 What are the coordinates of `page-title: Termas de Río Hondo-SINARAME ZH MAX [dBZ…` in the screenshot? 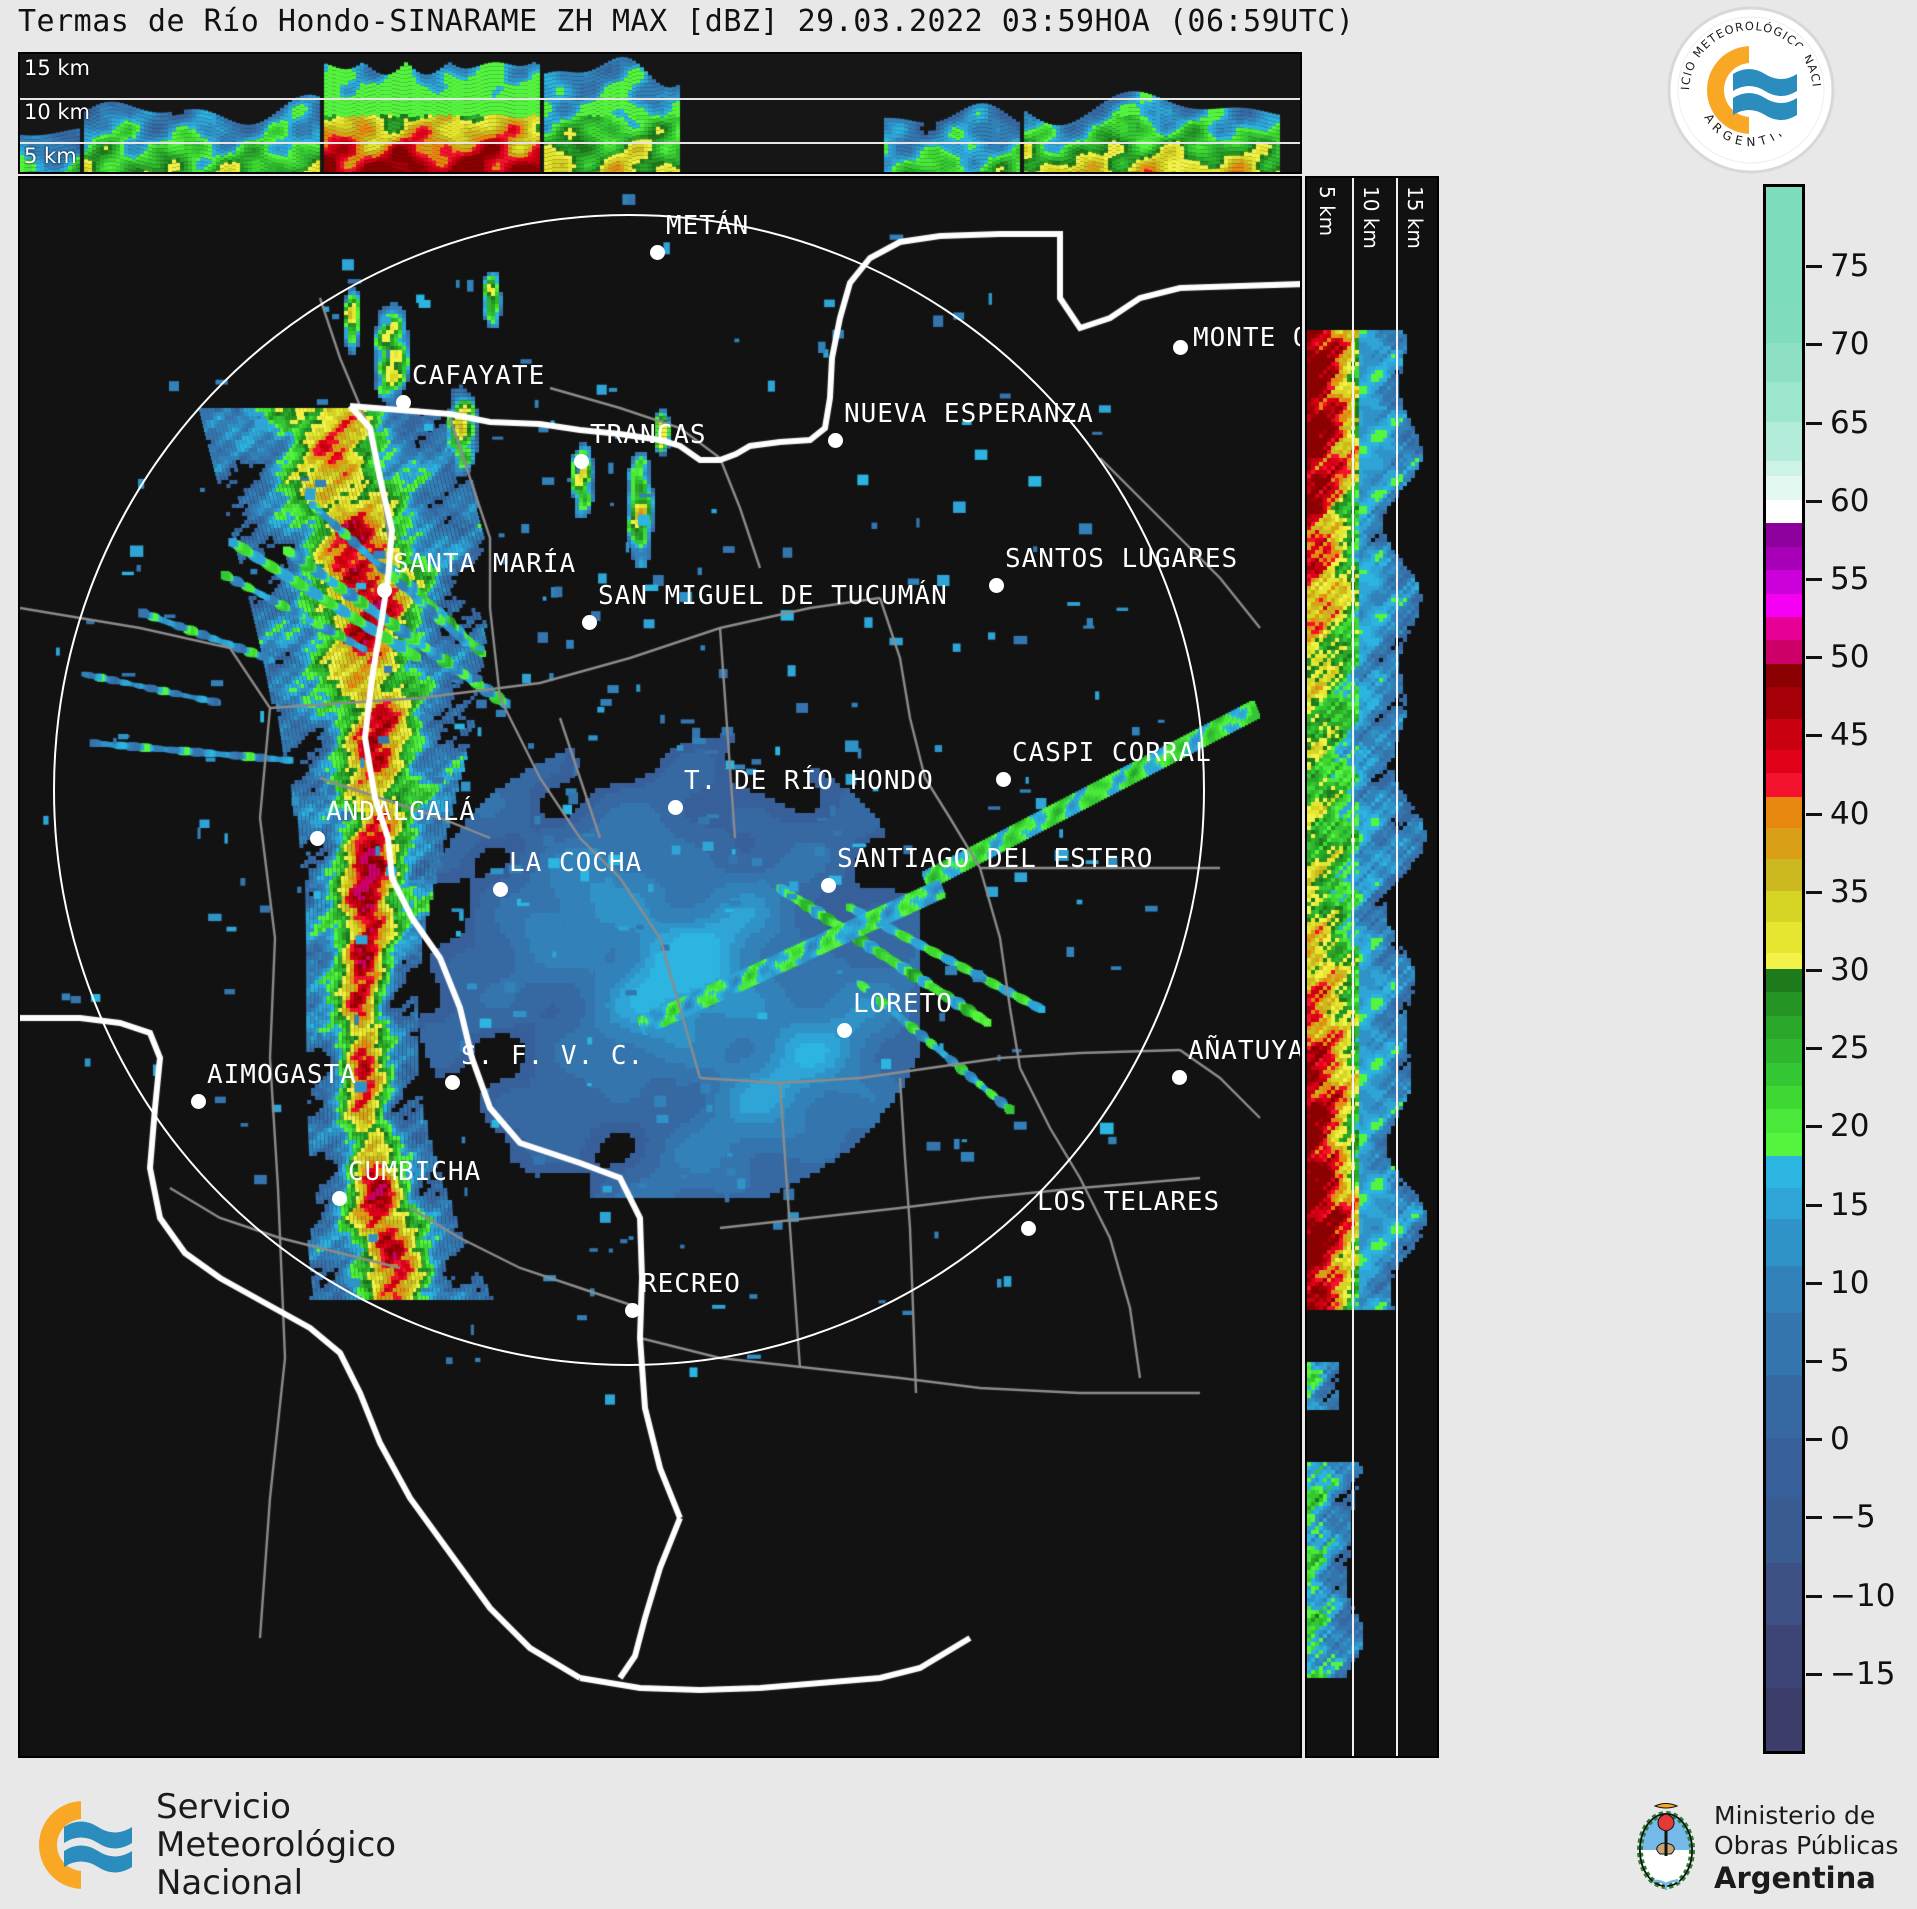 It's located at (686, 21).